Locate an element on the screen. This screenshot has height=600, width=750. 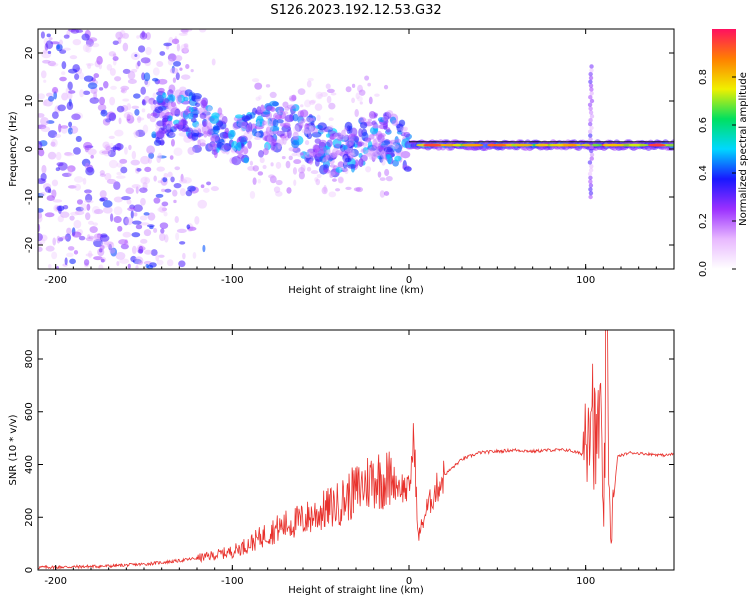
spectrogram-xtick-label: -100 is located at coordinates (232, 280).